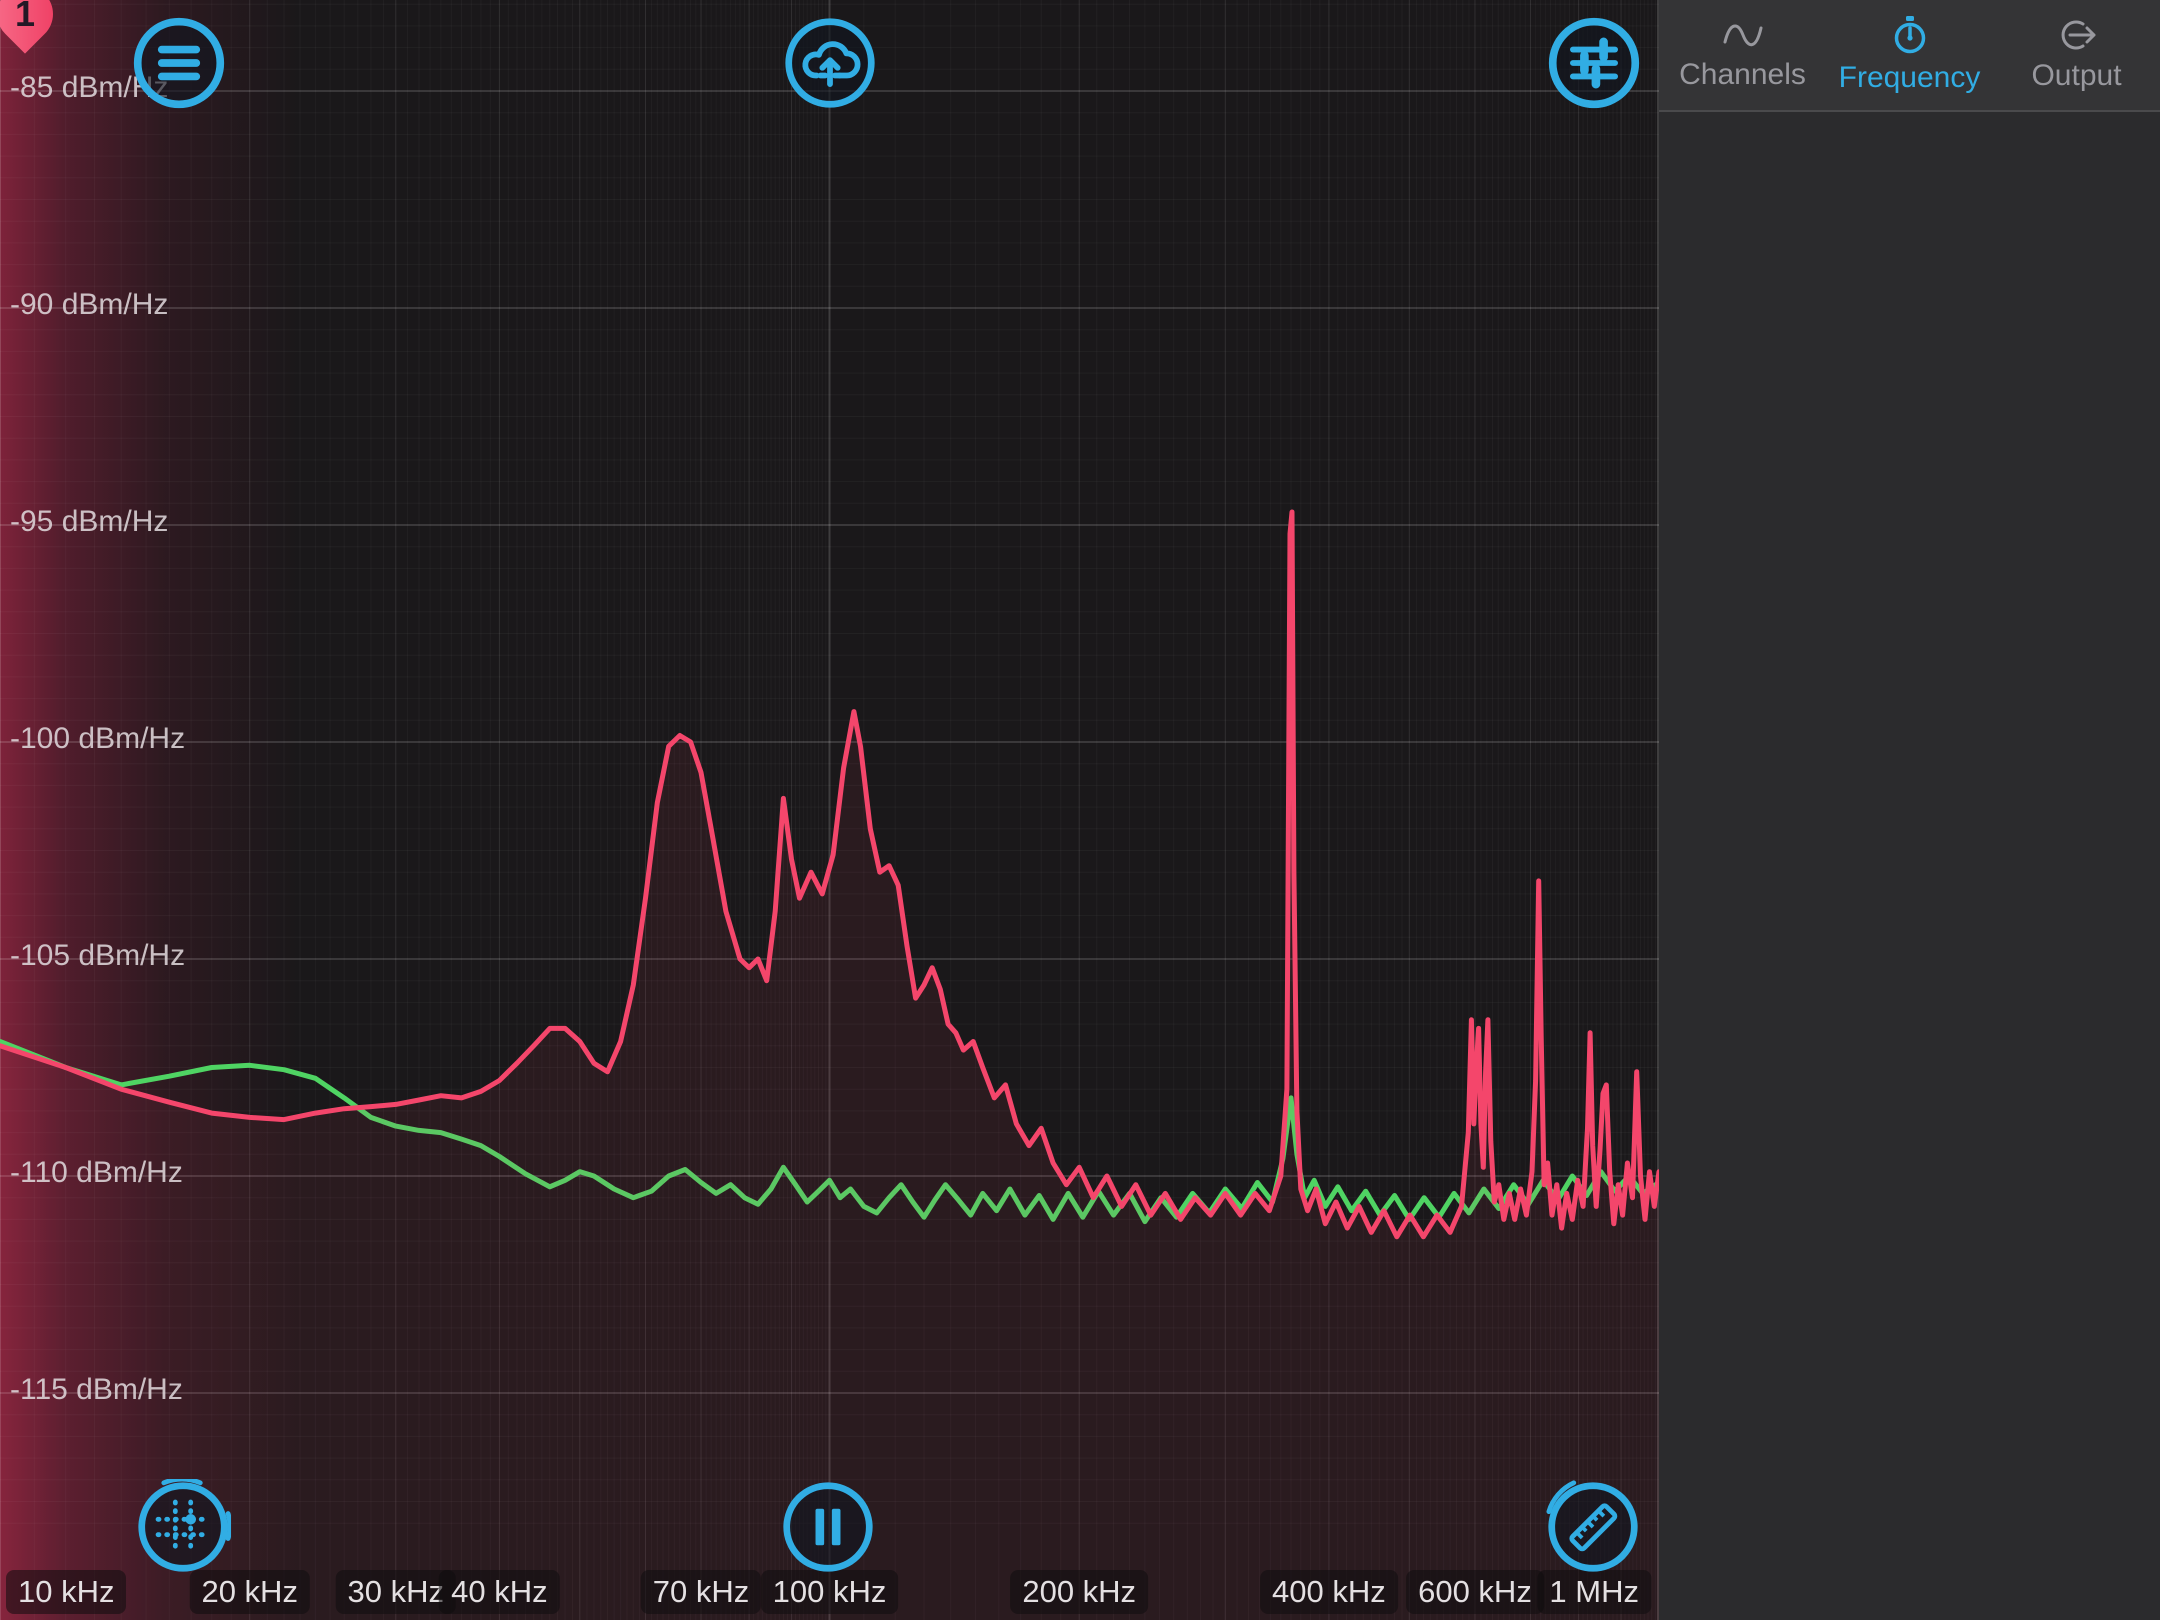 The height and width of the screenshot is (1620, 2160). I want to click on tab-label: Output, so click(2076, 75).